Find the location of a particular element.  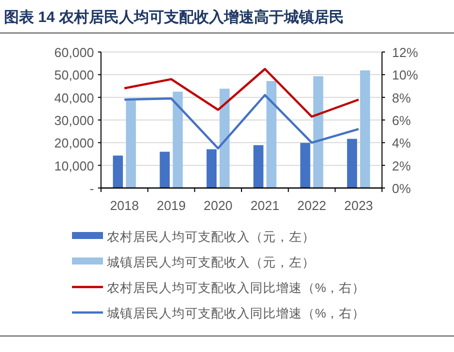

y2-tick-label: 2% is located at coordinates (402, 166).